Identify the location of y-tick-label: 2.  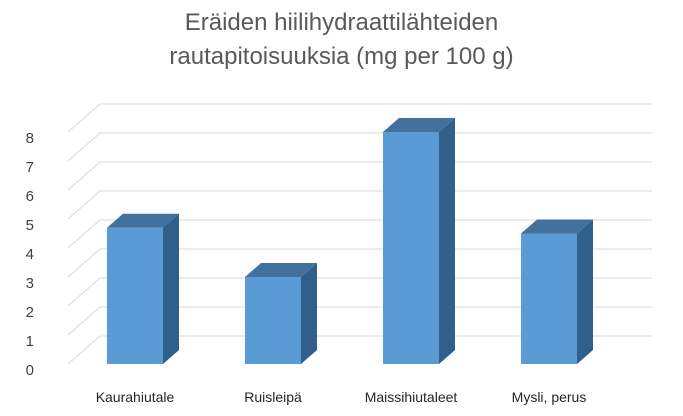
(30, 312).